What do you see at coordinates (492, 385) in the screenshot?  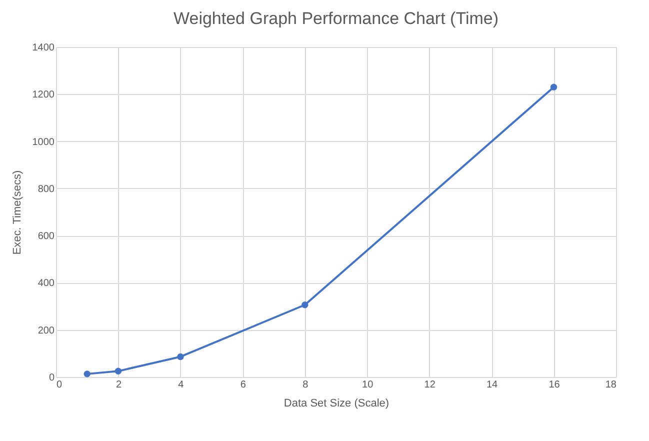 I see `x-tick-label: 14` at bounding box center [492, 385].